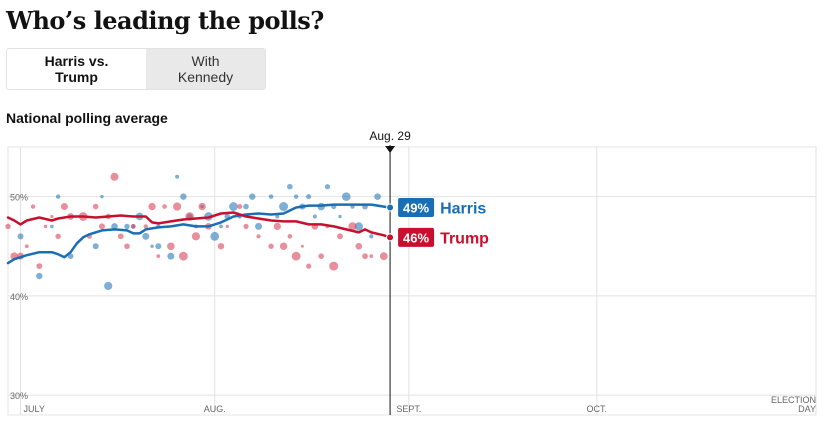  What do you see at coordinates (793, 400) in the screenshot?
I see `x-tick-label: ELECTION` at bounding box center [793, 400].